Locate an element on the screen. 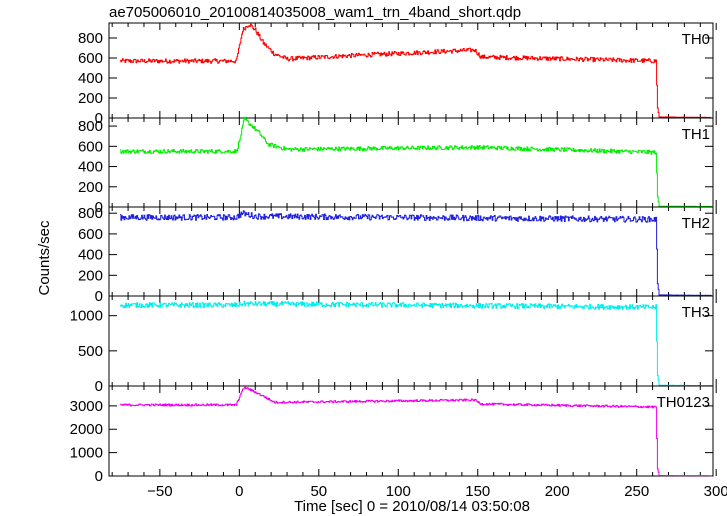  x-tick-label: 150 is located at coordinates (477, 491).